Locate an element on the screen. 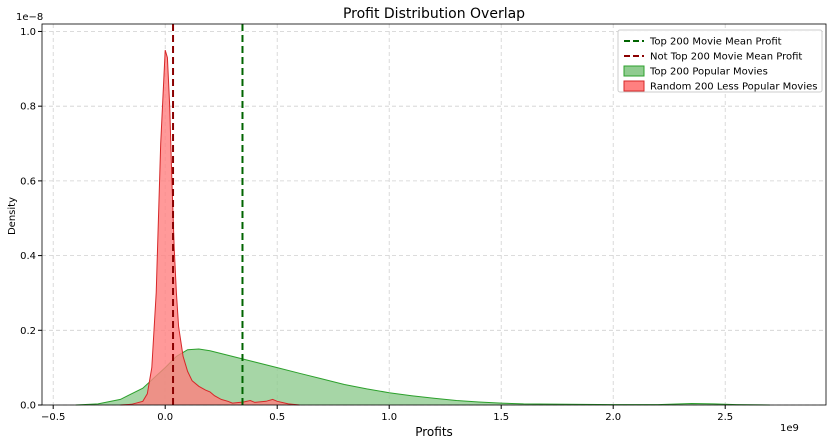  y-axis-offset-text: 1e−8 is located at coordinates (29, 17).